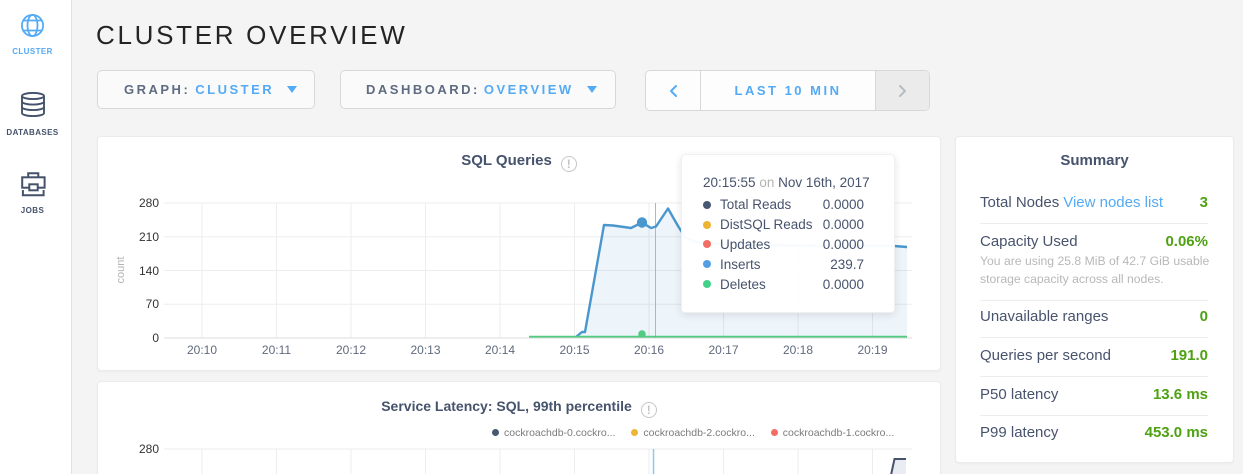 This screenshot has height=474, width=1243. Describe the element at coordinates (574, 350) in the screenshot. I see `svg-text: 20:15` at that location.